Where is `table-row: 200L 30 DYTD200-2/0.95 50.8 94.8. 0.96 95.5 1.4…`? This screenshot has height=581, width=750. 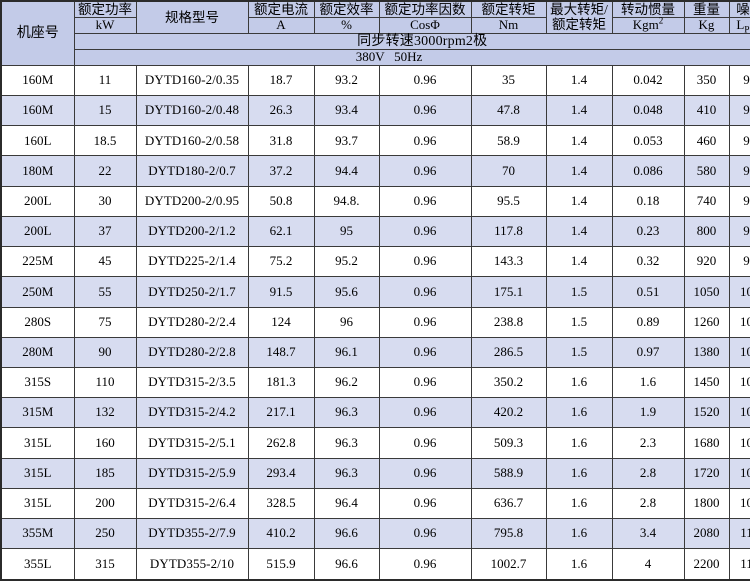
table-row: 200L 30 DYTD200-2/0.95 50.8 94.8. 0.96 95.5 1.4… is located at coordinates (375, 201).